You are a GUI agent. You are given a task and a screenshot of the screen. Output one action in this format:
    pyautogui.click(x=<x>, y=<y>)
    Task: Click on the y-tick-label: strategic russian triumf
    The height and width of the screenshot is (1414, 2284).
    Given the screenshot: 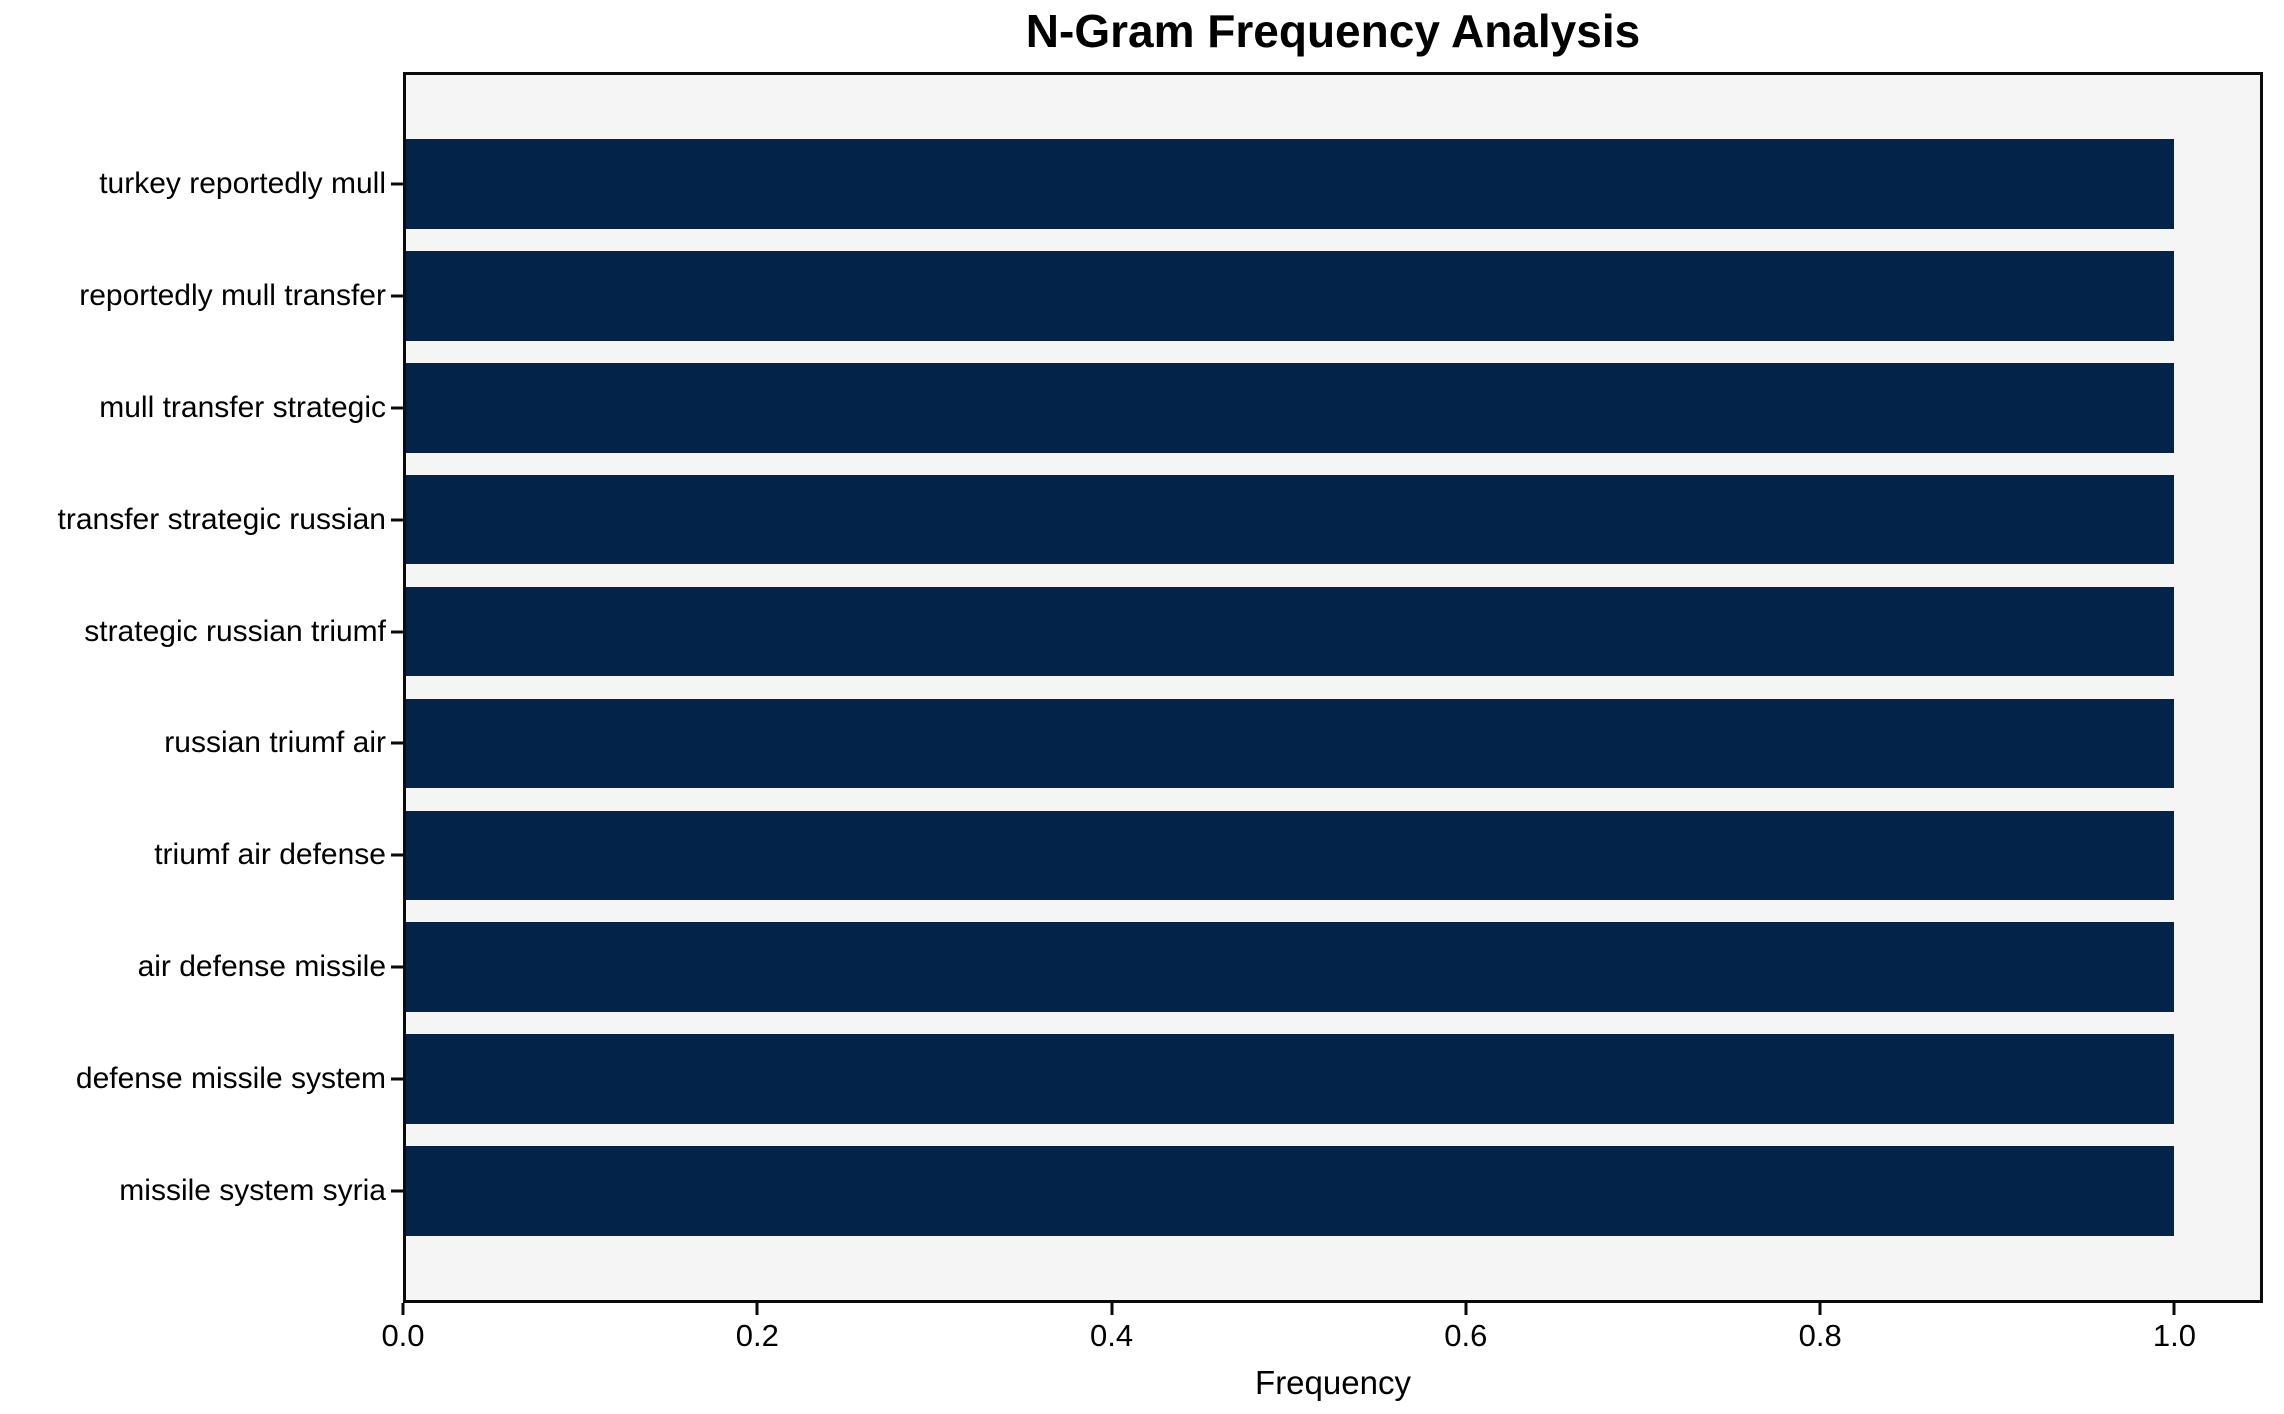 What is the action you would take?
    pyautogui.click(x=235, y=631)
    